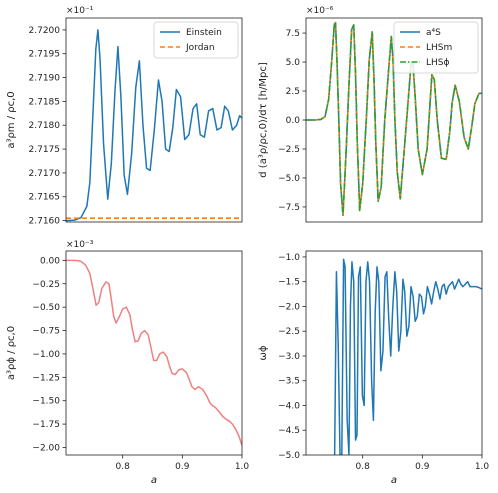  I want to click on y-tick-label: −1.0, so click(289, 258).